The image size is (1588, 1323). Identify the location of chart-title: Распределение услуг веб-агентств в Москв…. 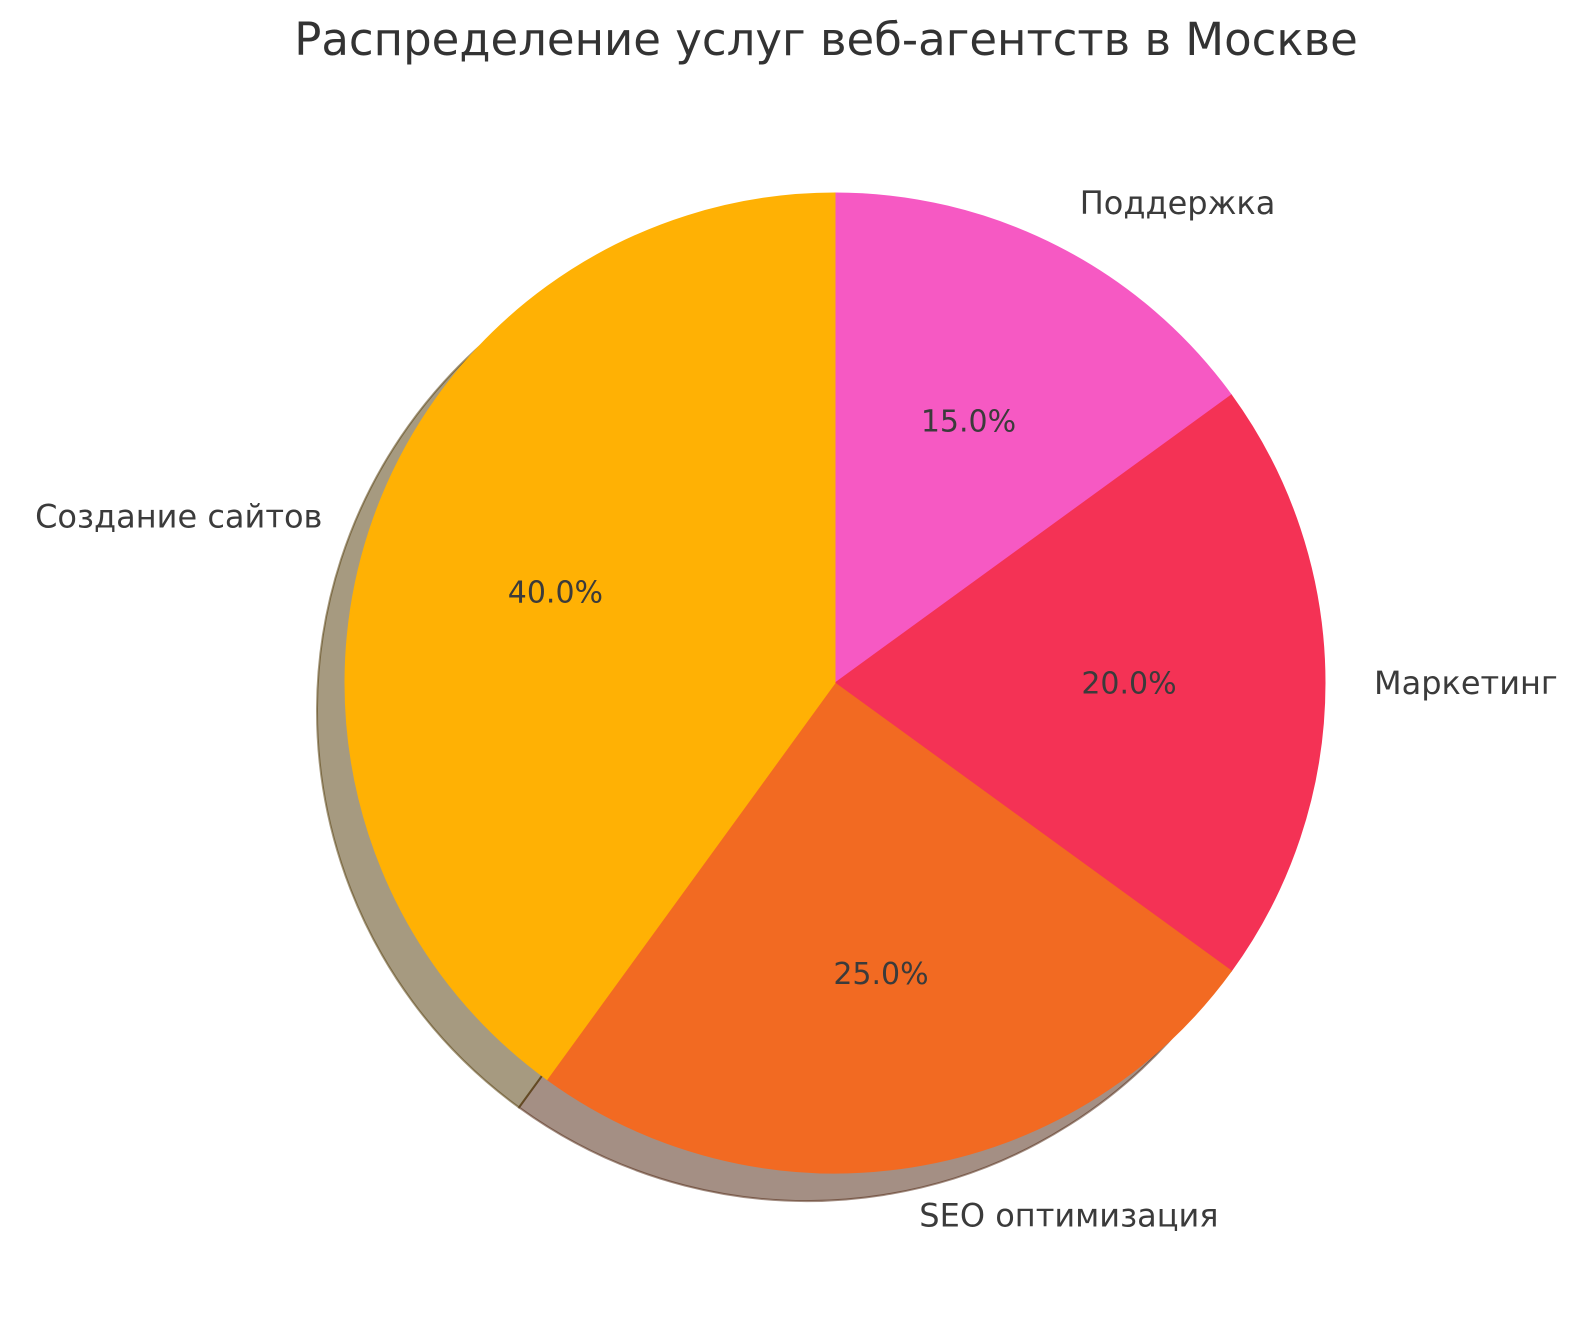
(826, 39).